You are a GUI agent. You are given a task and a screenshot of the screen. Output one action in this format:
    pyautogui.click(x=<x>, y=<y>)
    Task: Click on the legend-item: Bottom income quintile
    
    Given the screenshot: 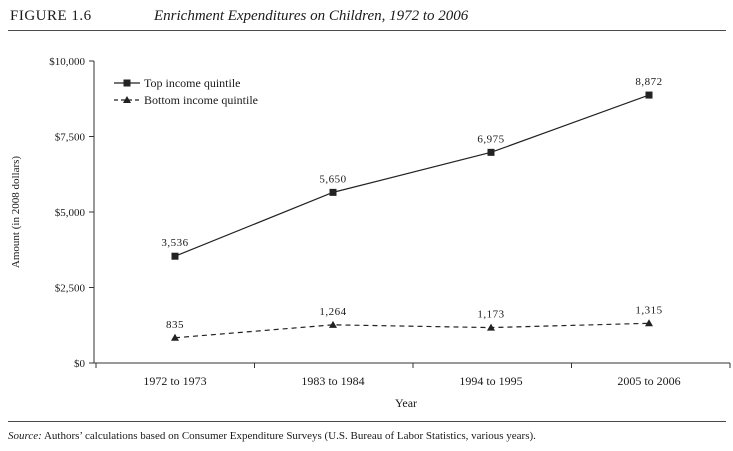 What is the action you would take?
    pyautogui.click(x=186, y=100)
    